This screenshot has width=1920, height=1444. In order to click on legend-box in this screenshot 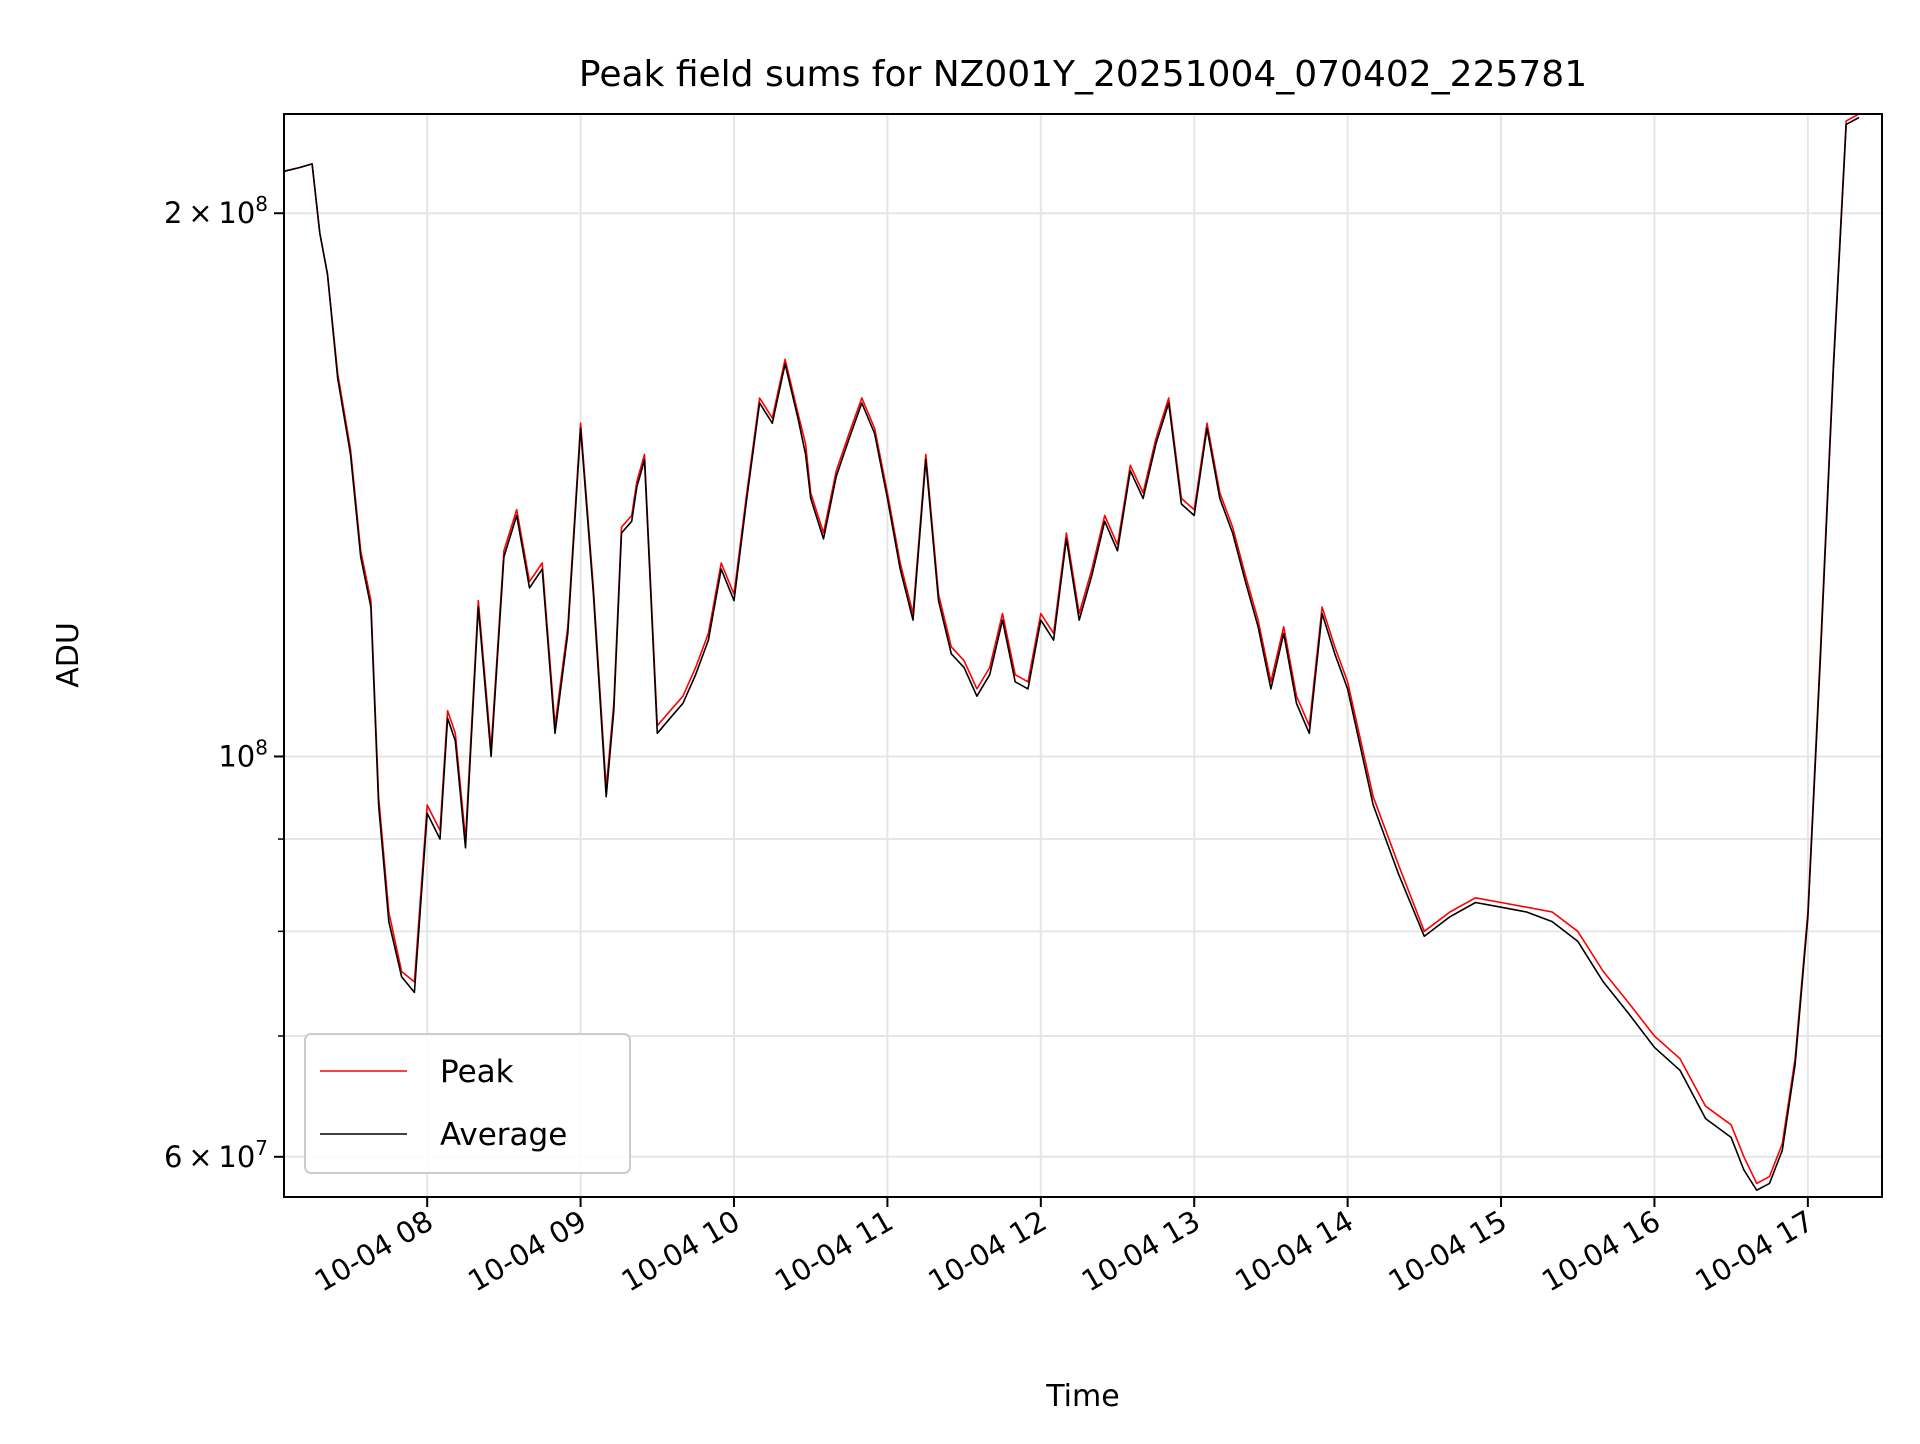, I will do `click(467, 1103)`.